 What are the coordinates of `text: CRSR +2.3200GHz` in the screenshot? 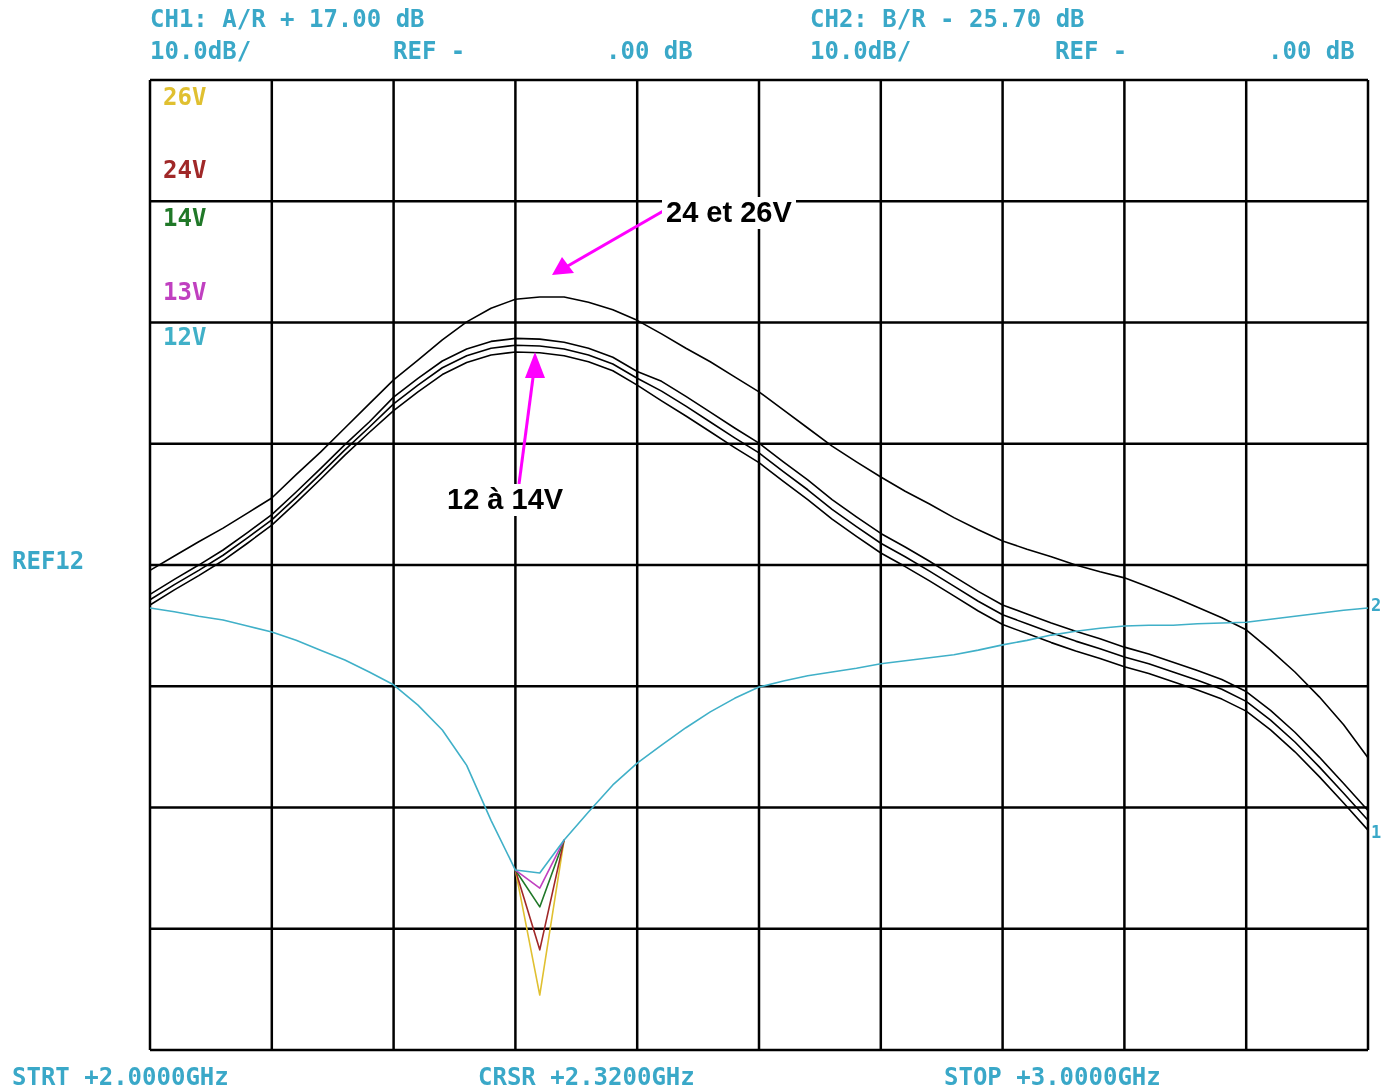 It's located at (586, 1077).